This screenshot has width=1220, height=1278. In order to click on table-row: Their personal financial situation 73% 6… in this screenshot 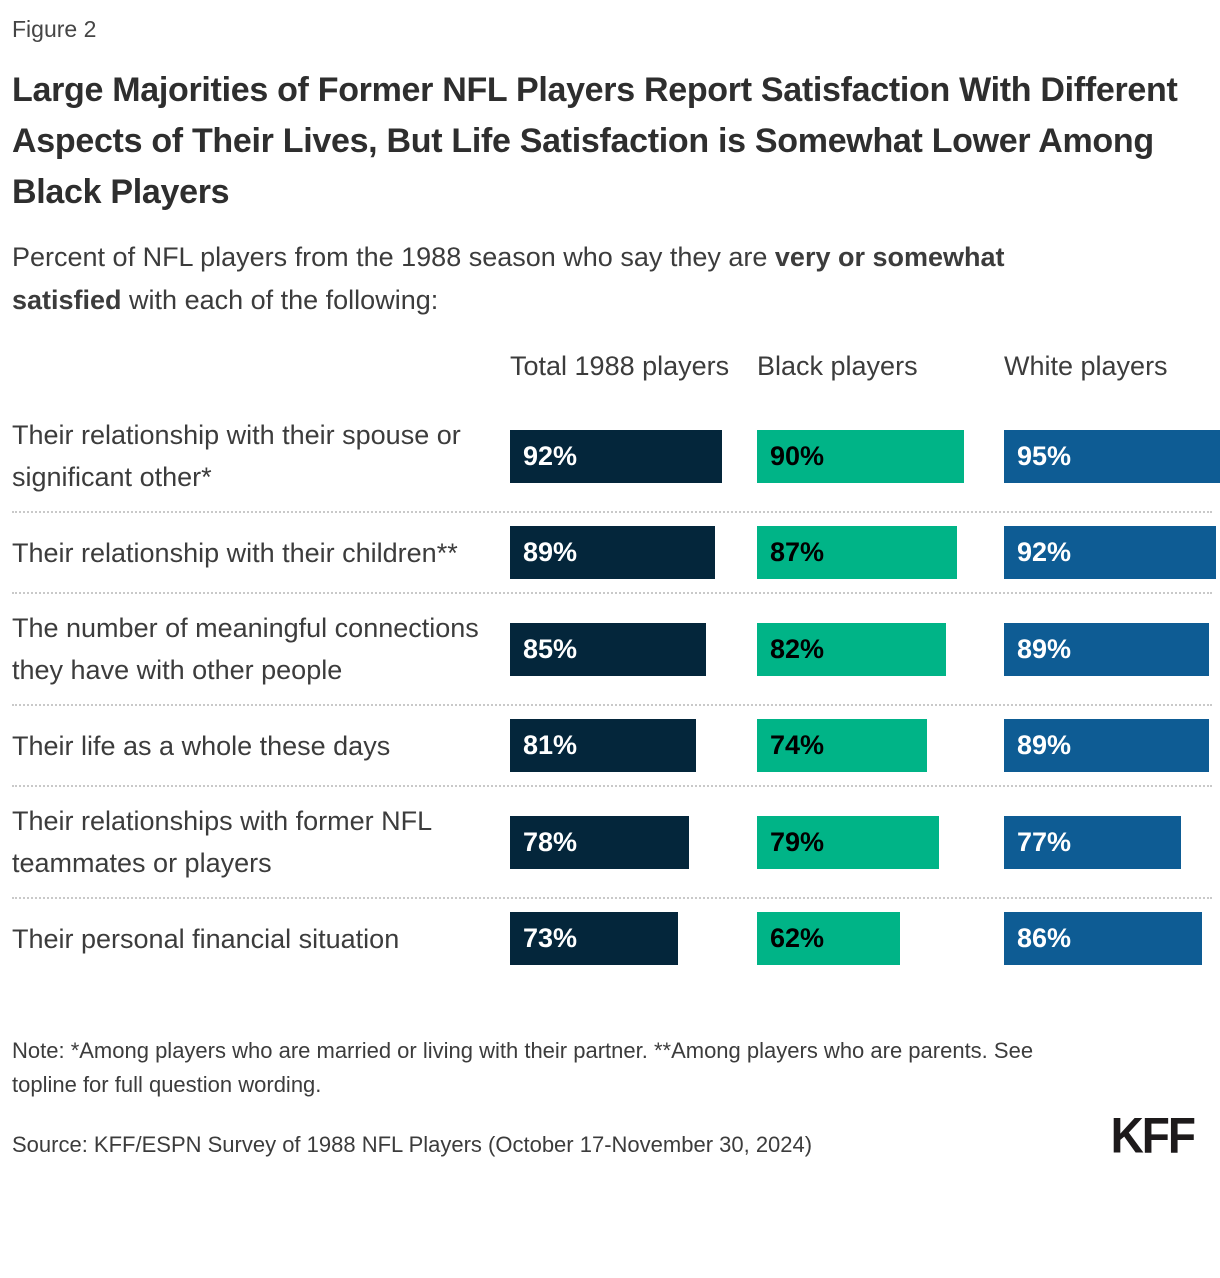, I will do `click(612, 937)`.